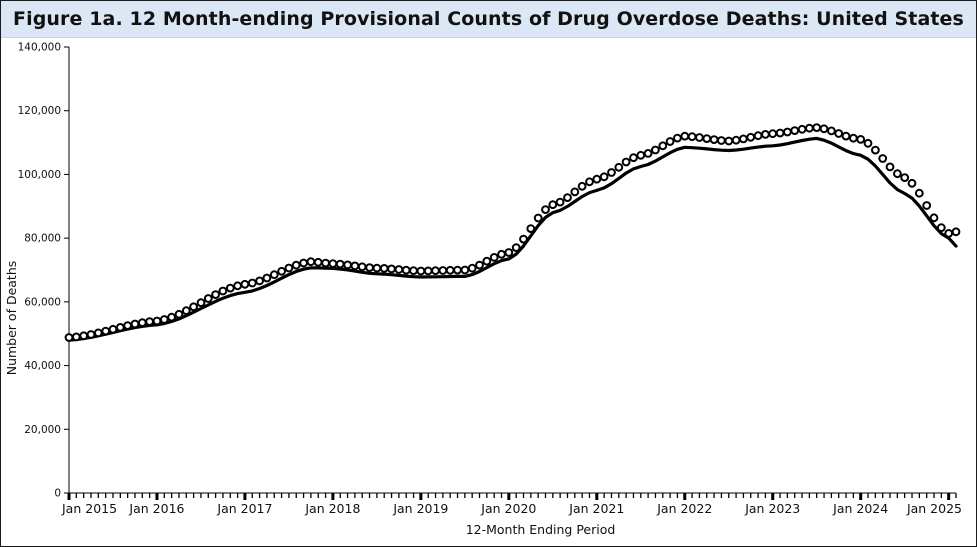 The image size is (977, 547). I want to click on x-axis-title: 12-Month Ending Period, so click(541, 529).